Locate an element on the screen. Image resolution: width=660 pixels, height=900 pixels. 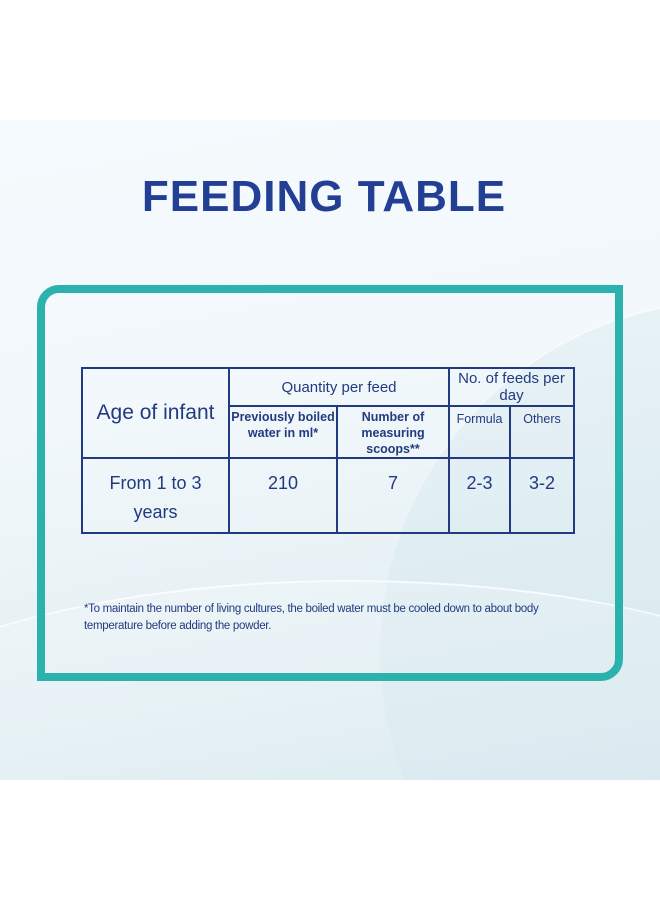
others-cell: 3-2 is located at coordinates (542, 495).